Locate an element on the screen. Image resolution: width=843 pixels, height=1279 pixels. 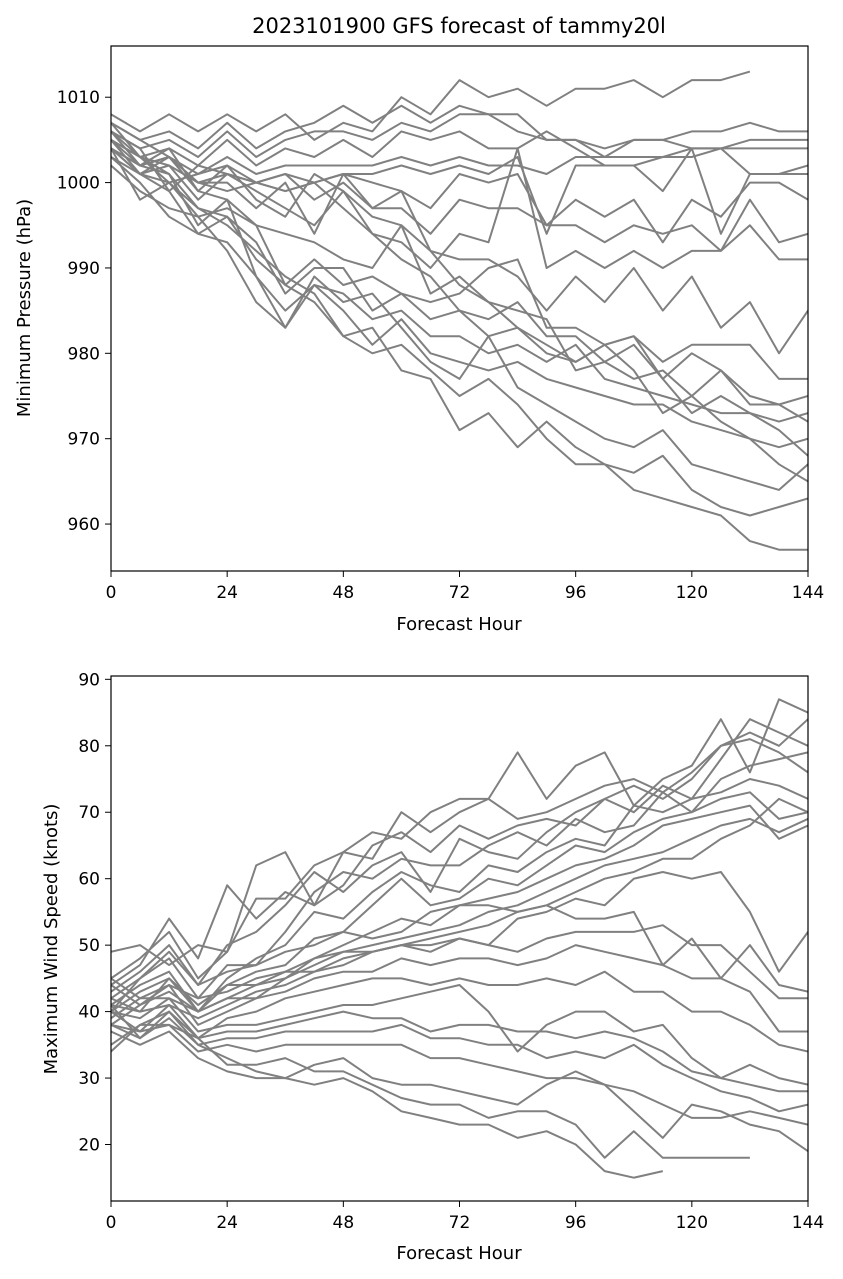
wind-x-tick-label: 0 is located at coordinates (111, 1223).